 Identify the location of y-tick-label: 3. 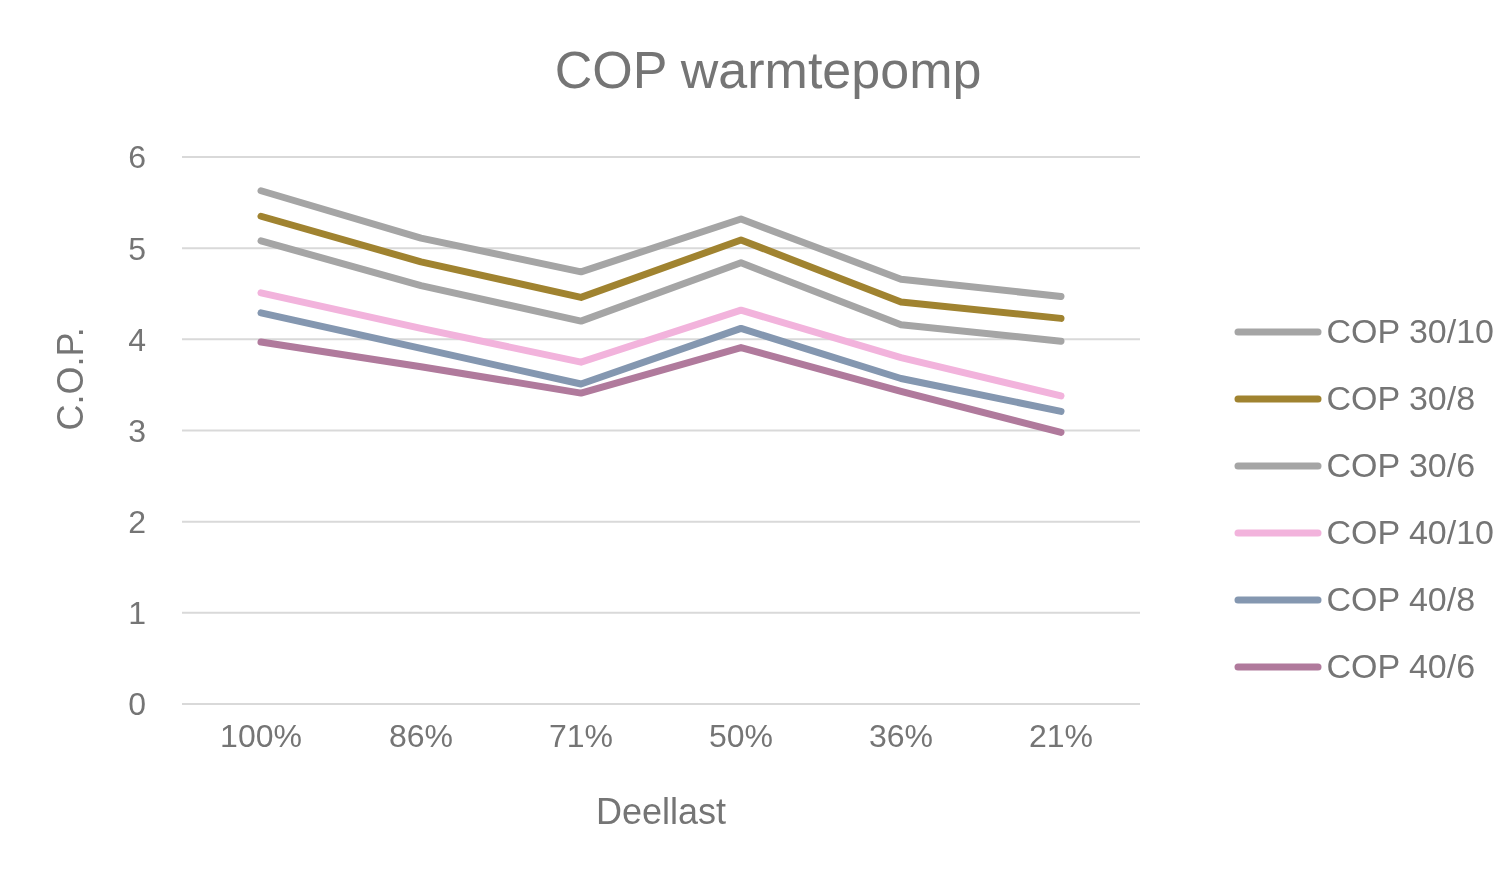
(137, 430).